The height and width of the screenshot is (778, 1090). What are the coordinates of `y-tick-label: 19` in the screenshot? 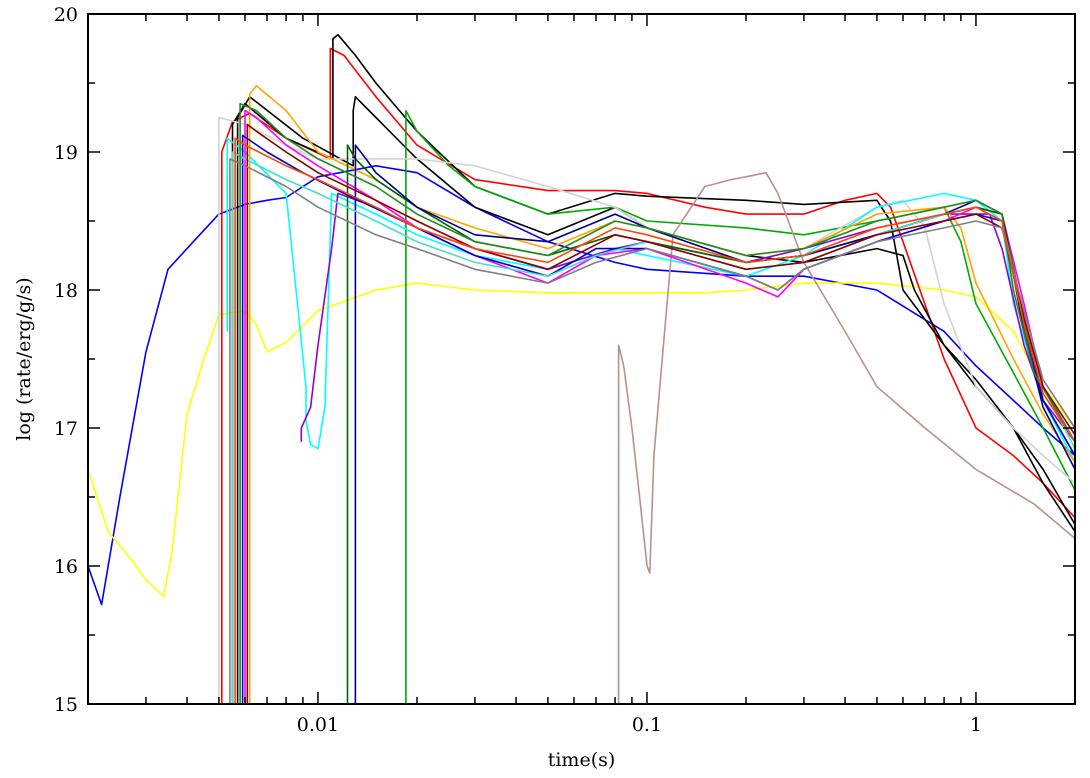 It's located at (66, 153).